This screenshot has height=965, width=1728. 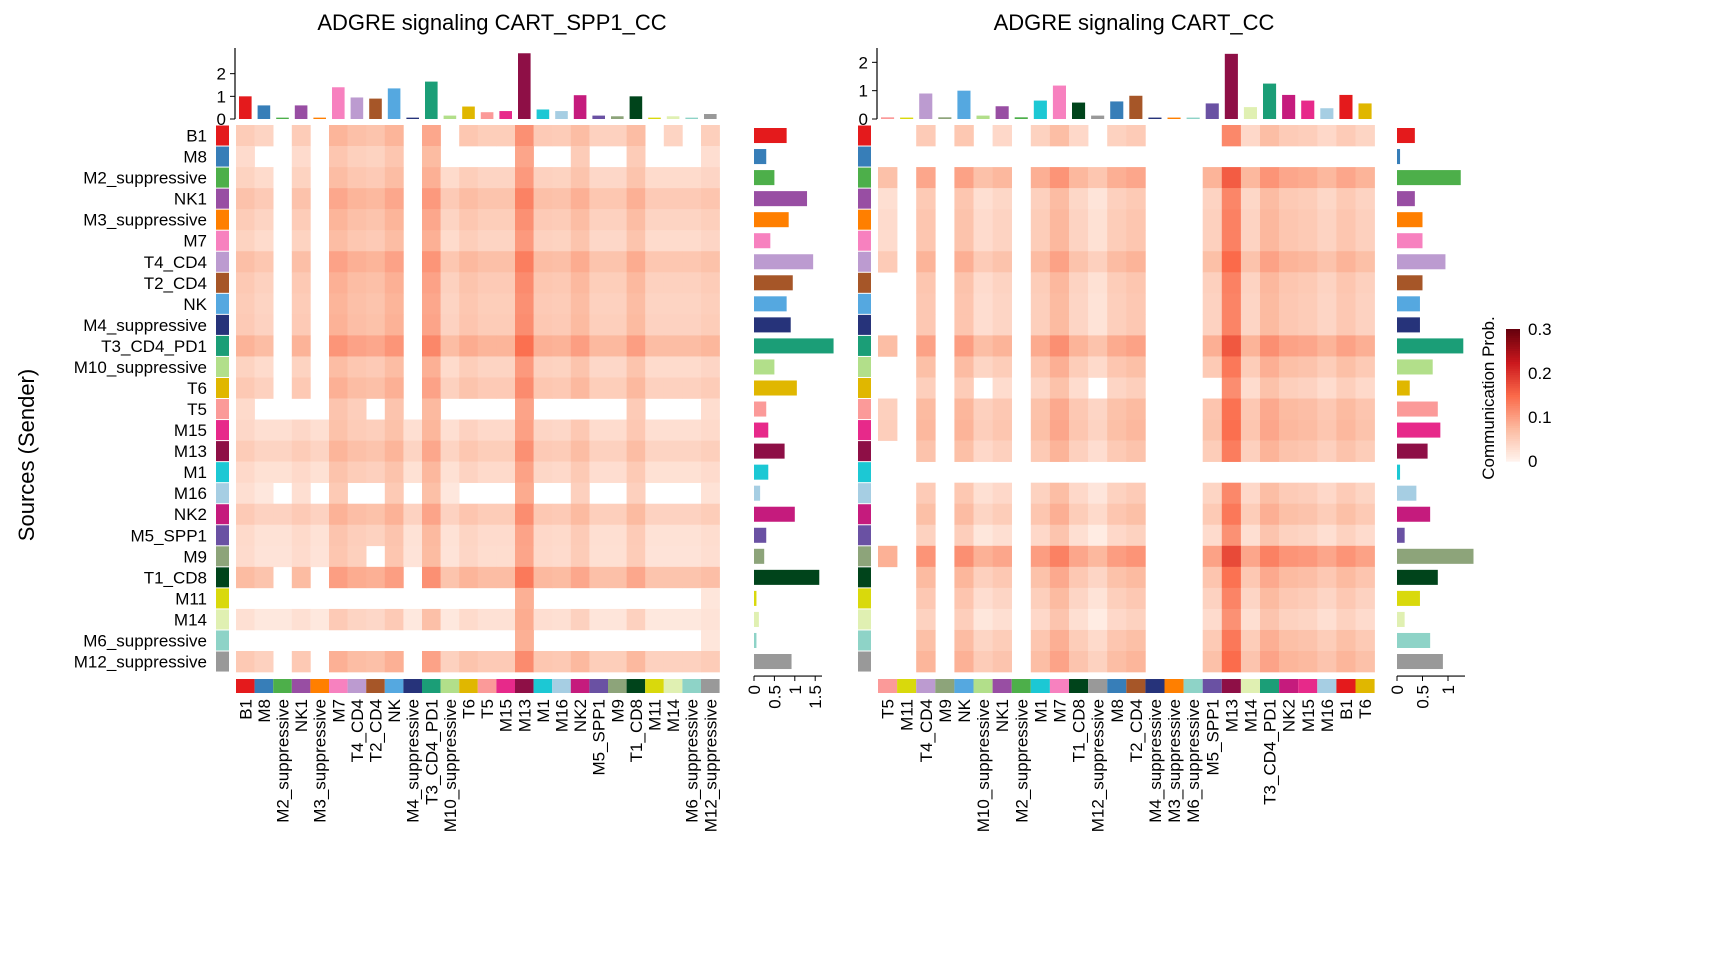 I want to click on column-label: M4_suppressive, so click(x=1155, y=761).